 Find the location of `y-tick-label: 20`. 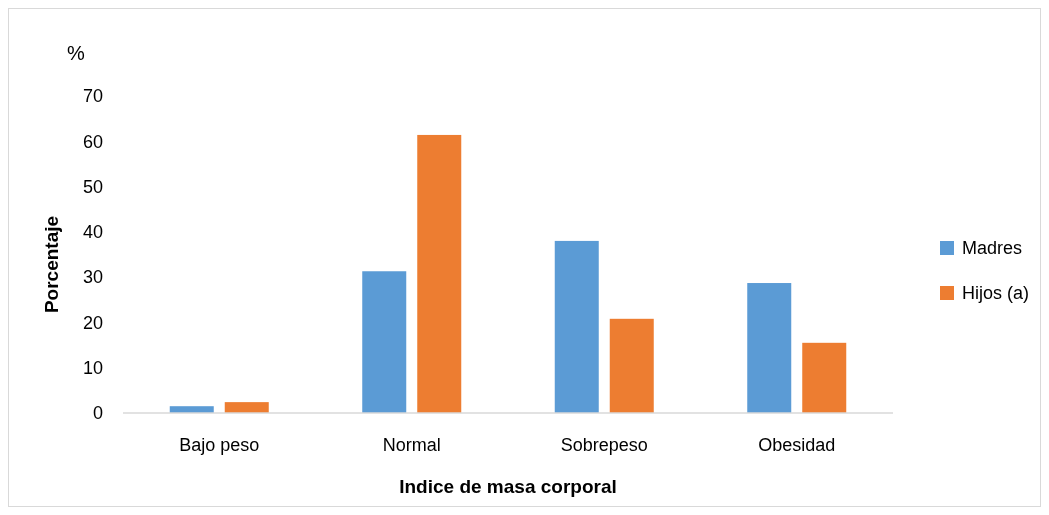

y-tick-label: 20 is located at coordinates (92, 322).